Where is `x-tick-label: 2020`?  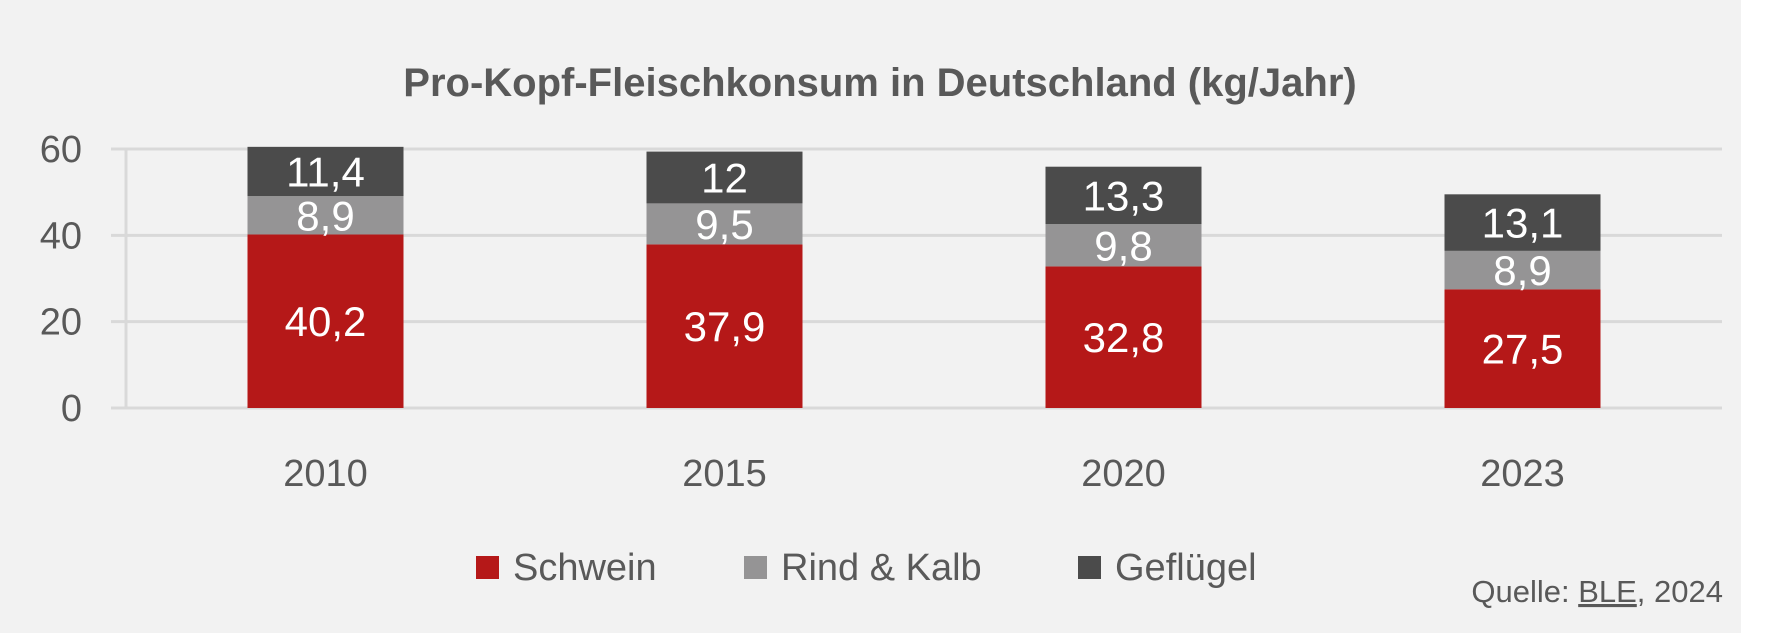
x-tick-label: 2020 is located at coordinates (1123, 474).